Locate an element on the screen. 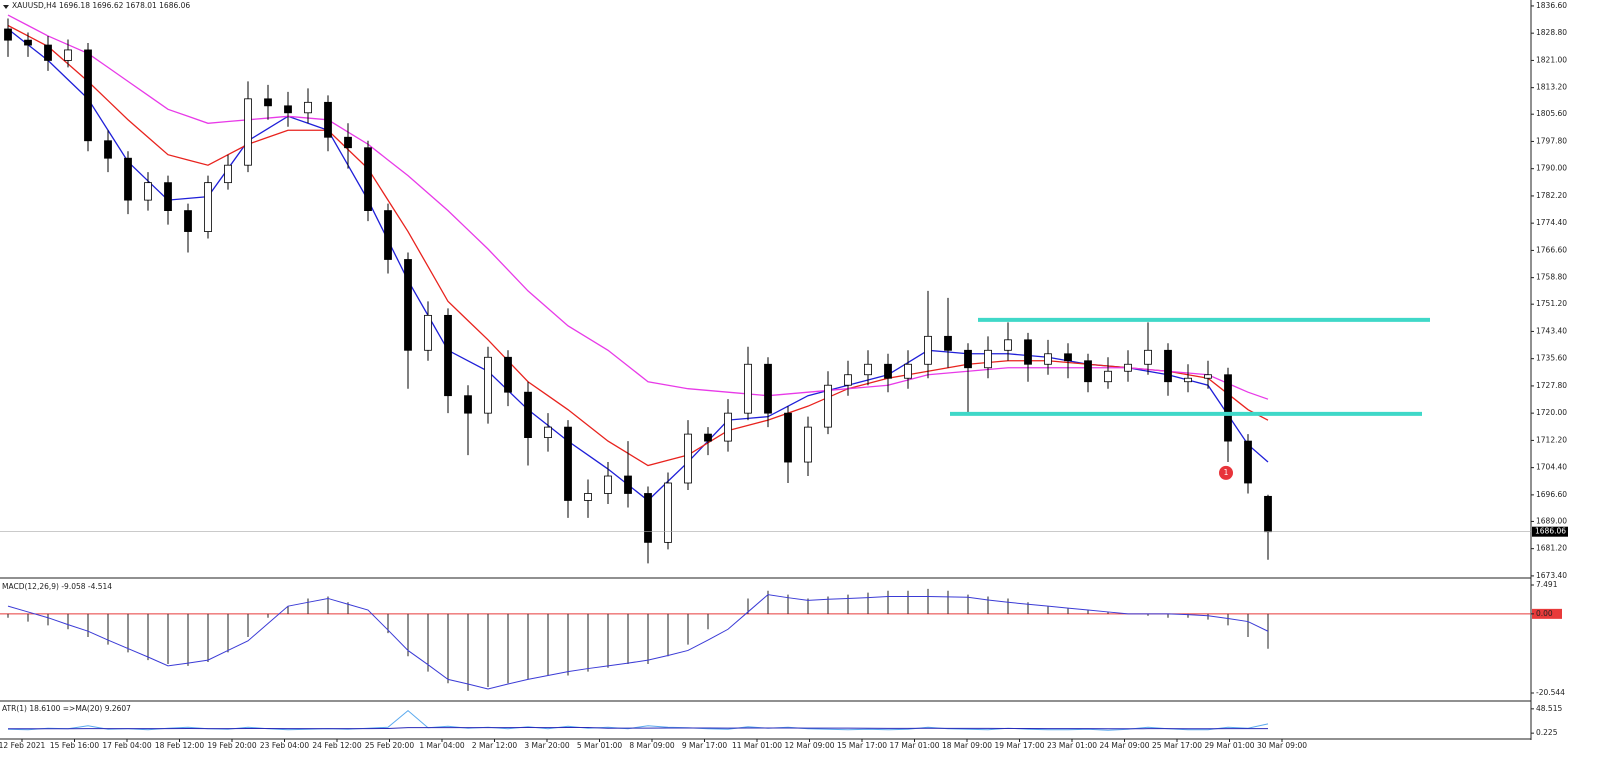 The width and height of the screenshot is (1620, 779). y-tick-label: 1774.40 is located at coordinates (1551, 222).